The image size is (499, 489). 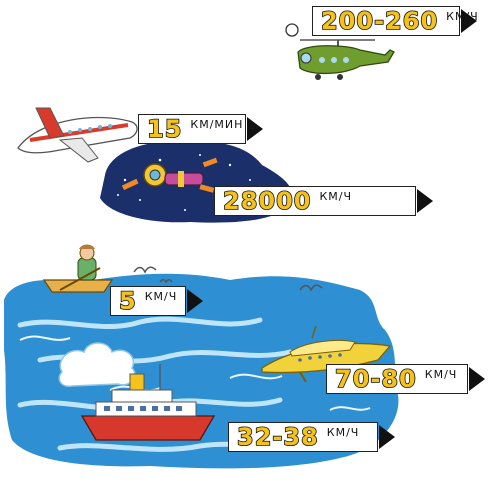 What do you see at coordinates (340, 51) in the screenshot?
I see `helicopter-icon` at bounding box center [340, 51].